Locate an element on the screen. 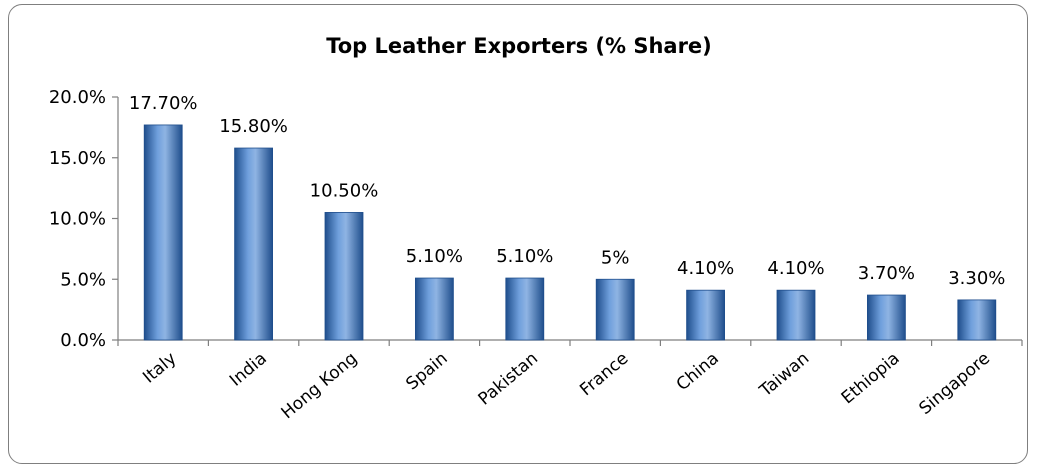 The image size is (1038, 474). x-tick-label: Singapore is located at coordinates (954, 384).